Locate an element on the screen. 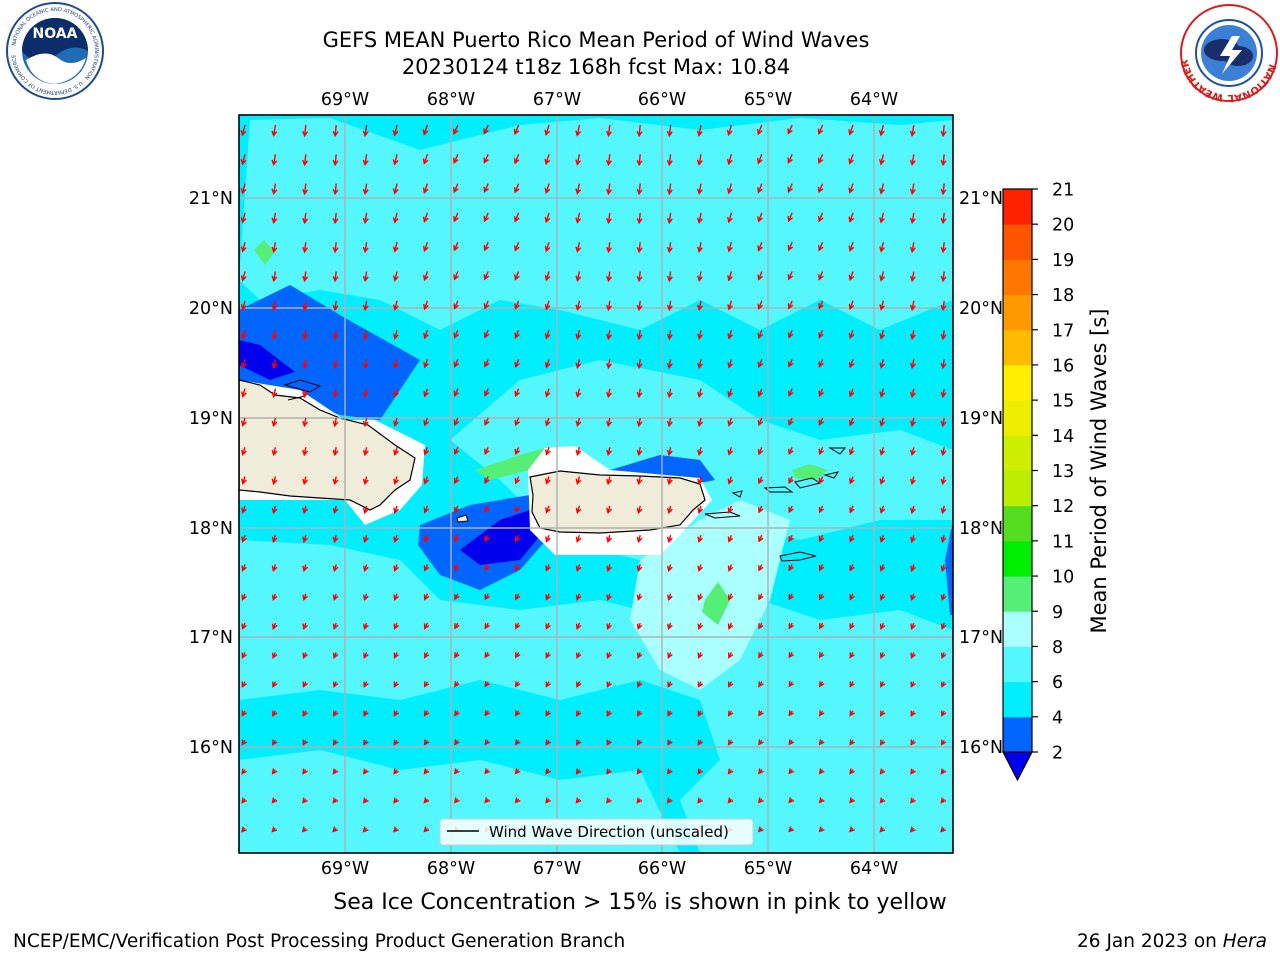 The image size is (1280, 960). colorbar-tick-label: 14 is located at coordinates (1063, 437).